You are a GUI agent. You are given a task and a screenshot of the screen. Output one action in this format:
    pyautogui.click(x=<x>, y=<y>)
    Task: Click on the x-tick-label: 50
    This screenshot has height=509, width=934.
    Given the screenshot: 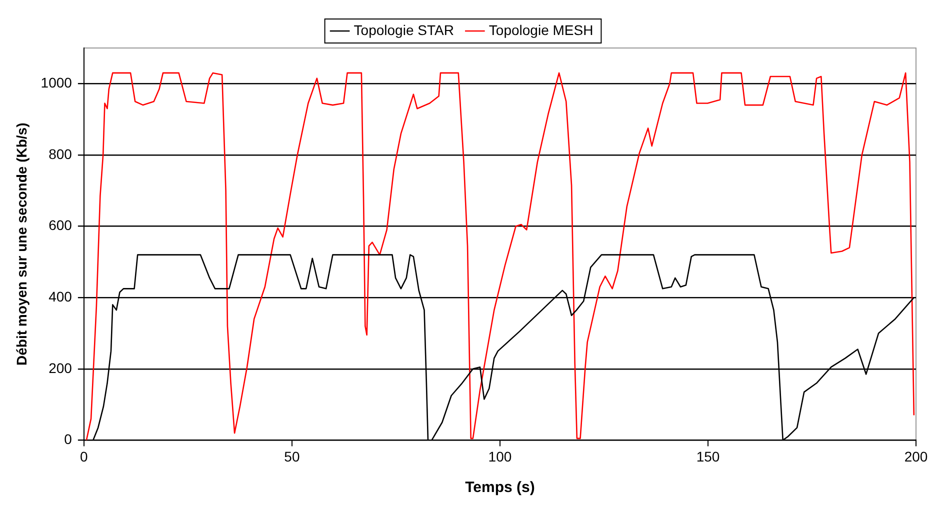 What is the action you would take?
    pyautogui.click(x=292, y=456)
    